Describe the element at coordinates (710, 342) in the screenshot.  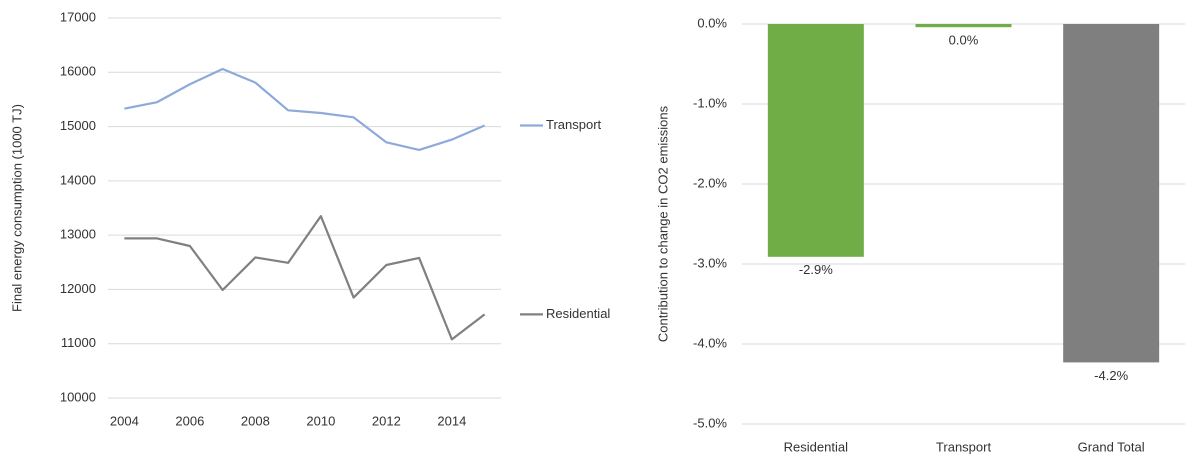
I see `y-tick-label: -4.0%` at that location.